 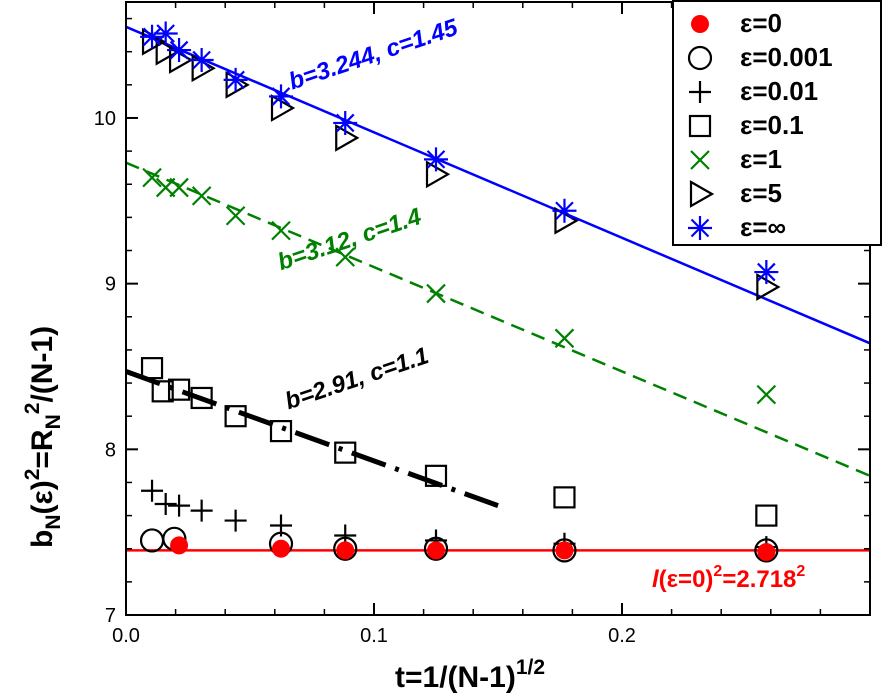 I want to click on marker-eps-0.1-0, so click(x=152, y=368).